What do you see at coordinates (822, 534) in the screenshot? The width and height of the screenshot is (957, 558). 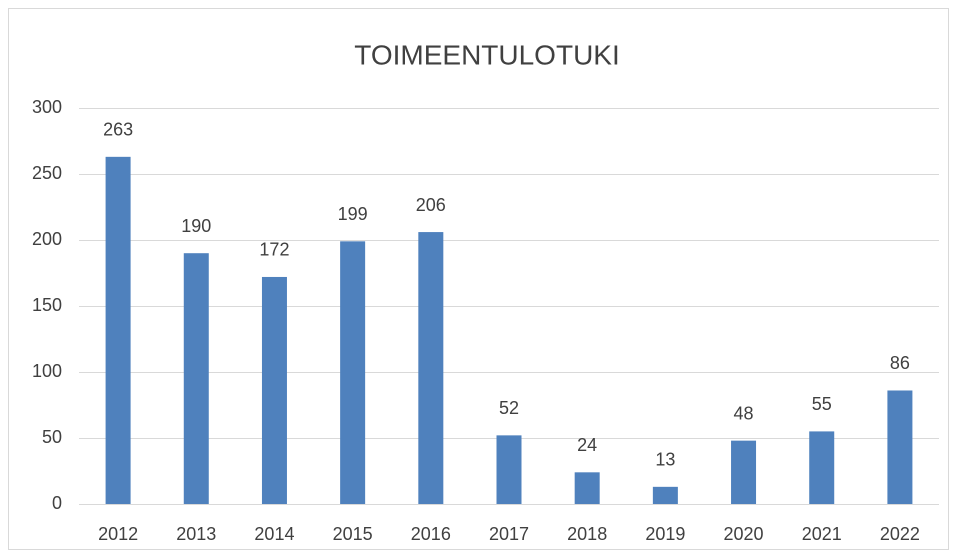 I see `x-tick-label: 2021` at bounding box center [822, 534].